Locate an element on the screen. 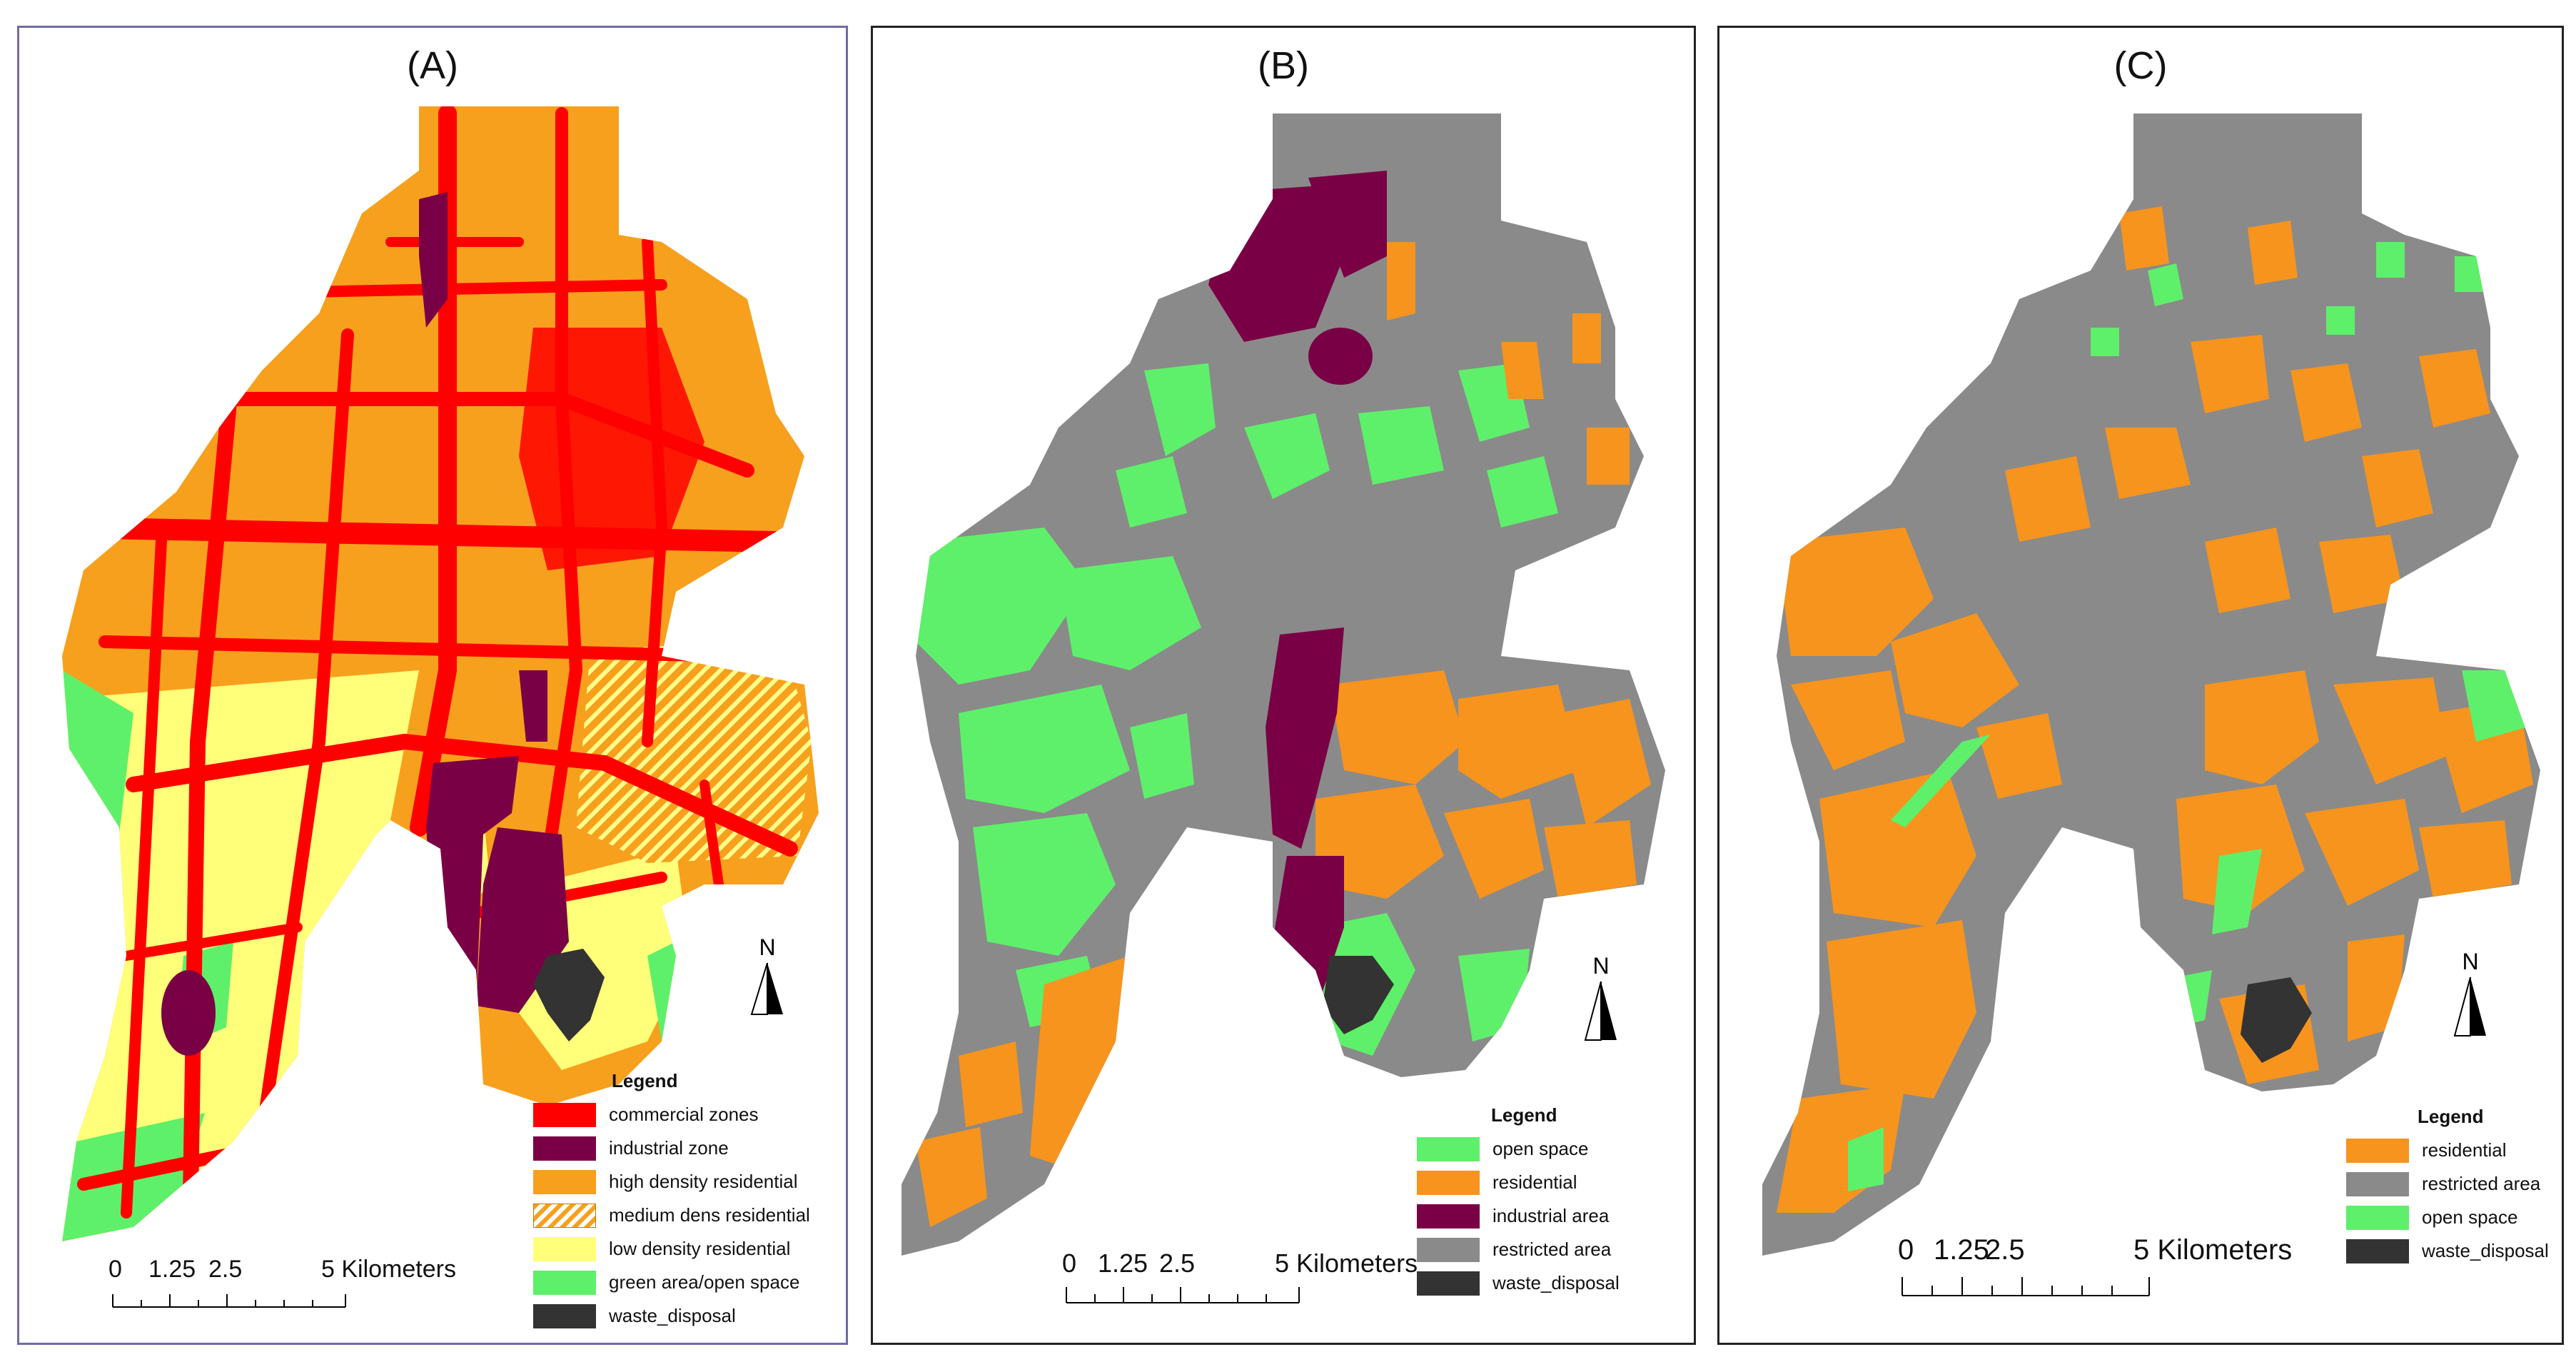 This screenshot has height=1352, width=2576. legend-item: commercial zones is located at coordinates (671, 1114).